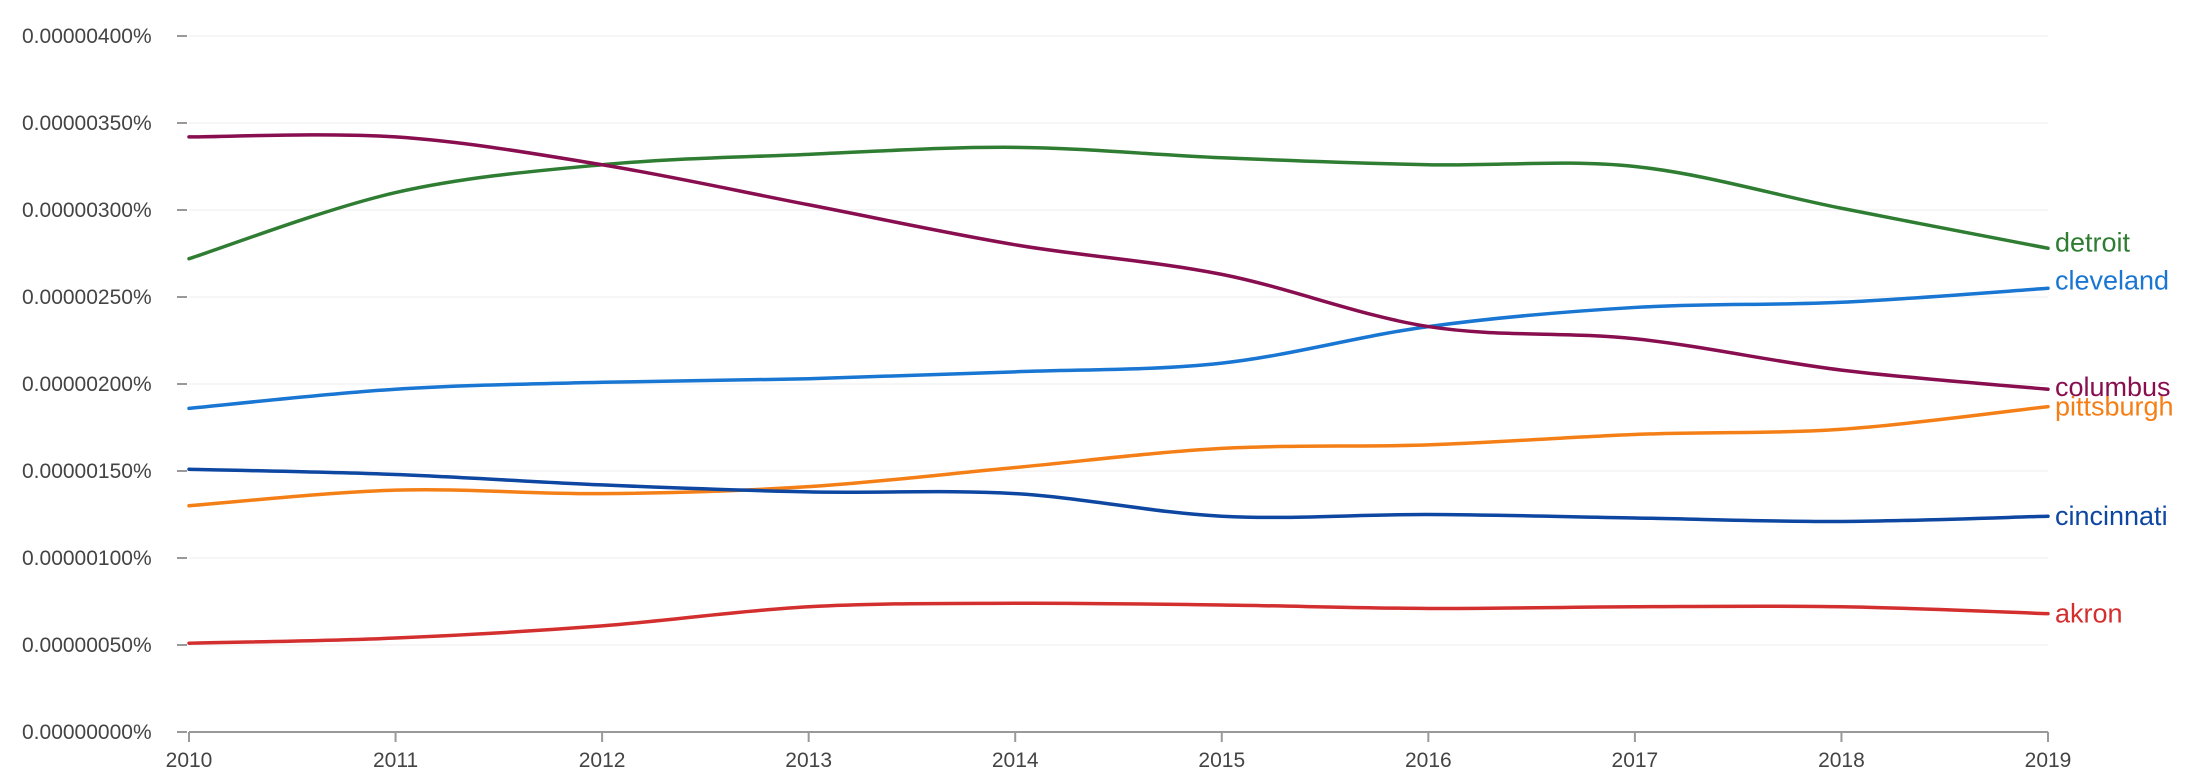 This screenshot has width=2200, height=778. What do you see at coordinates (2111, 516) in the screenshot?
I see `series-label-cincinnati: cincinnati` at bounding box center [2111, 516].